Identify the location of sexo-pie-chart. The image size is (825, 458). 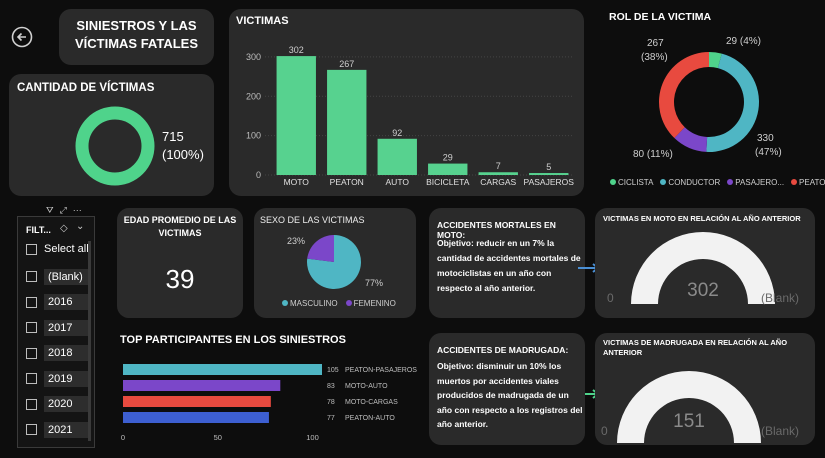
(334, 262).